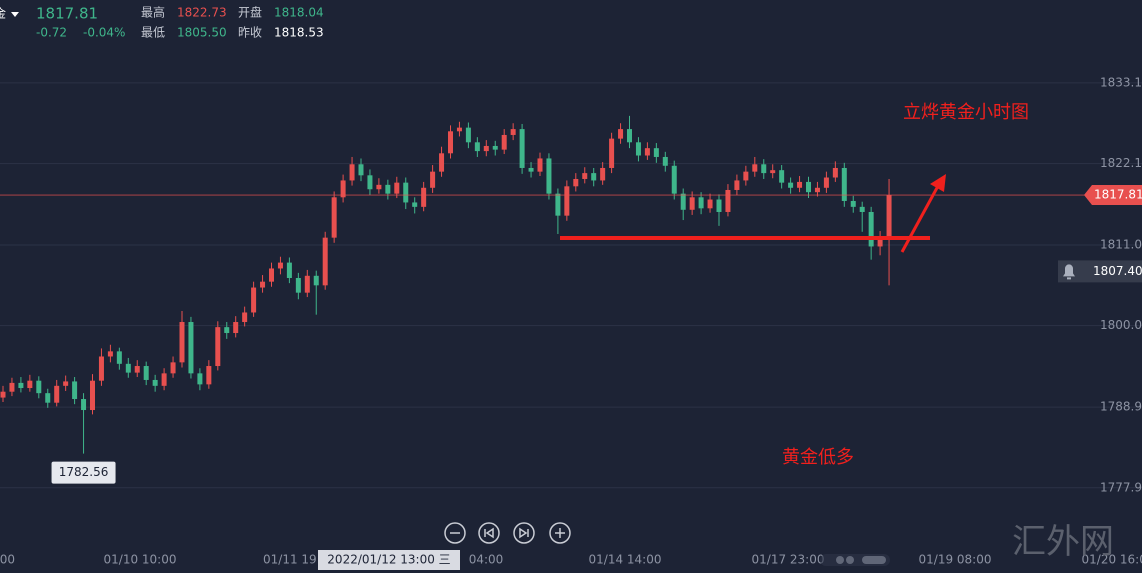 The image size is (1142, 573). I want to click on open-label: 开盘, so click(250, 12).